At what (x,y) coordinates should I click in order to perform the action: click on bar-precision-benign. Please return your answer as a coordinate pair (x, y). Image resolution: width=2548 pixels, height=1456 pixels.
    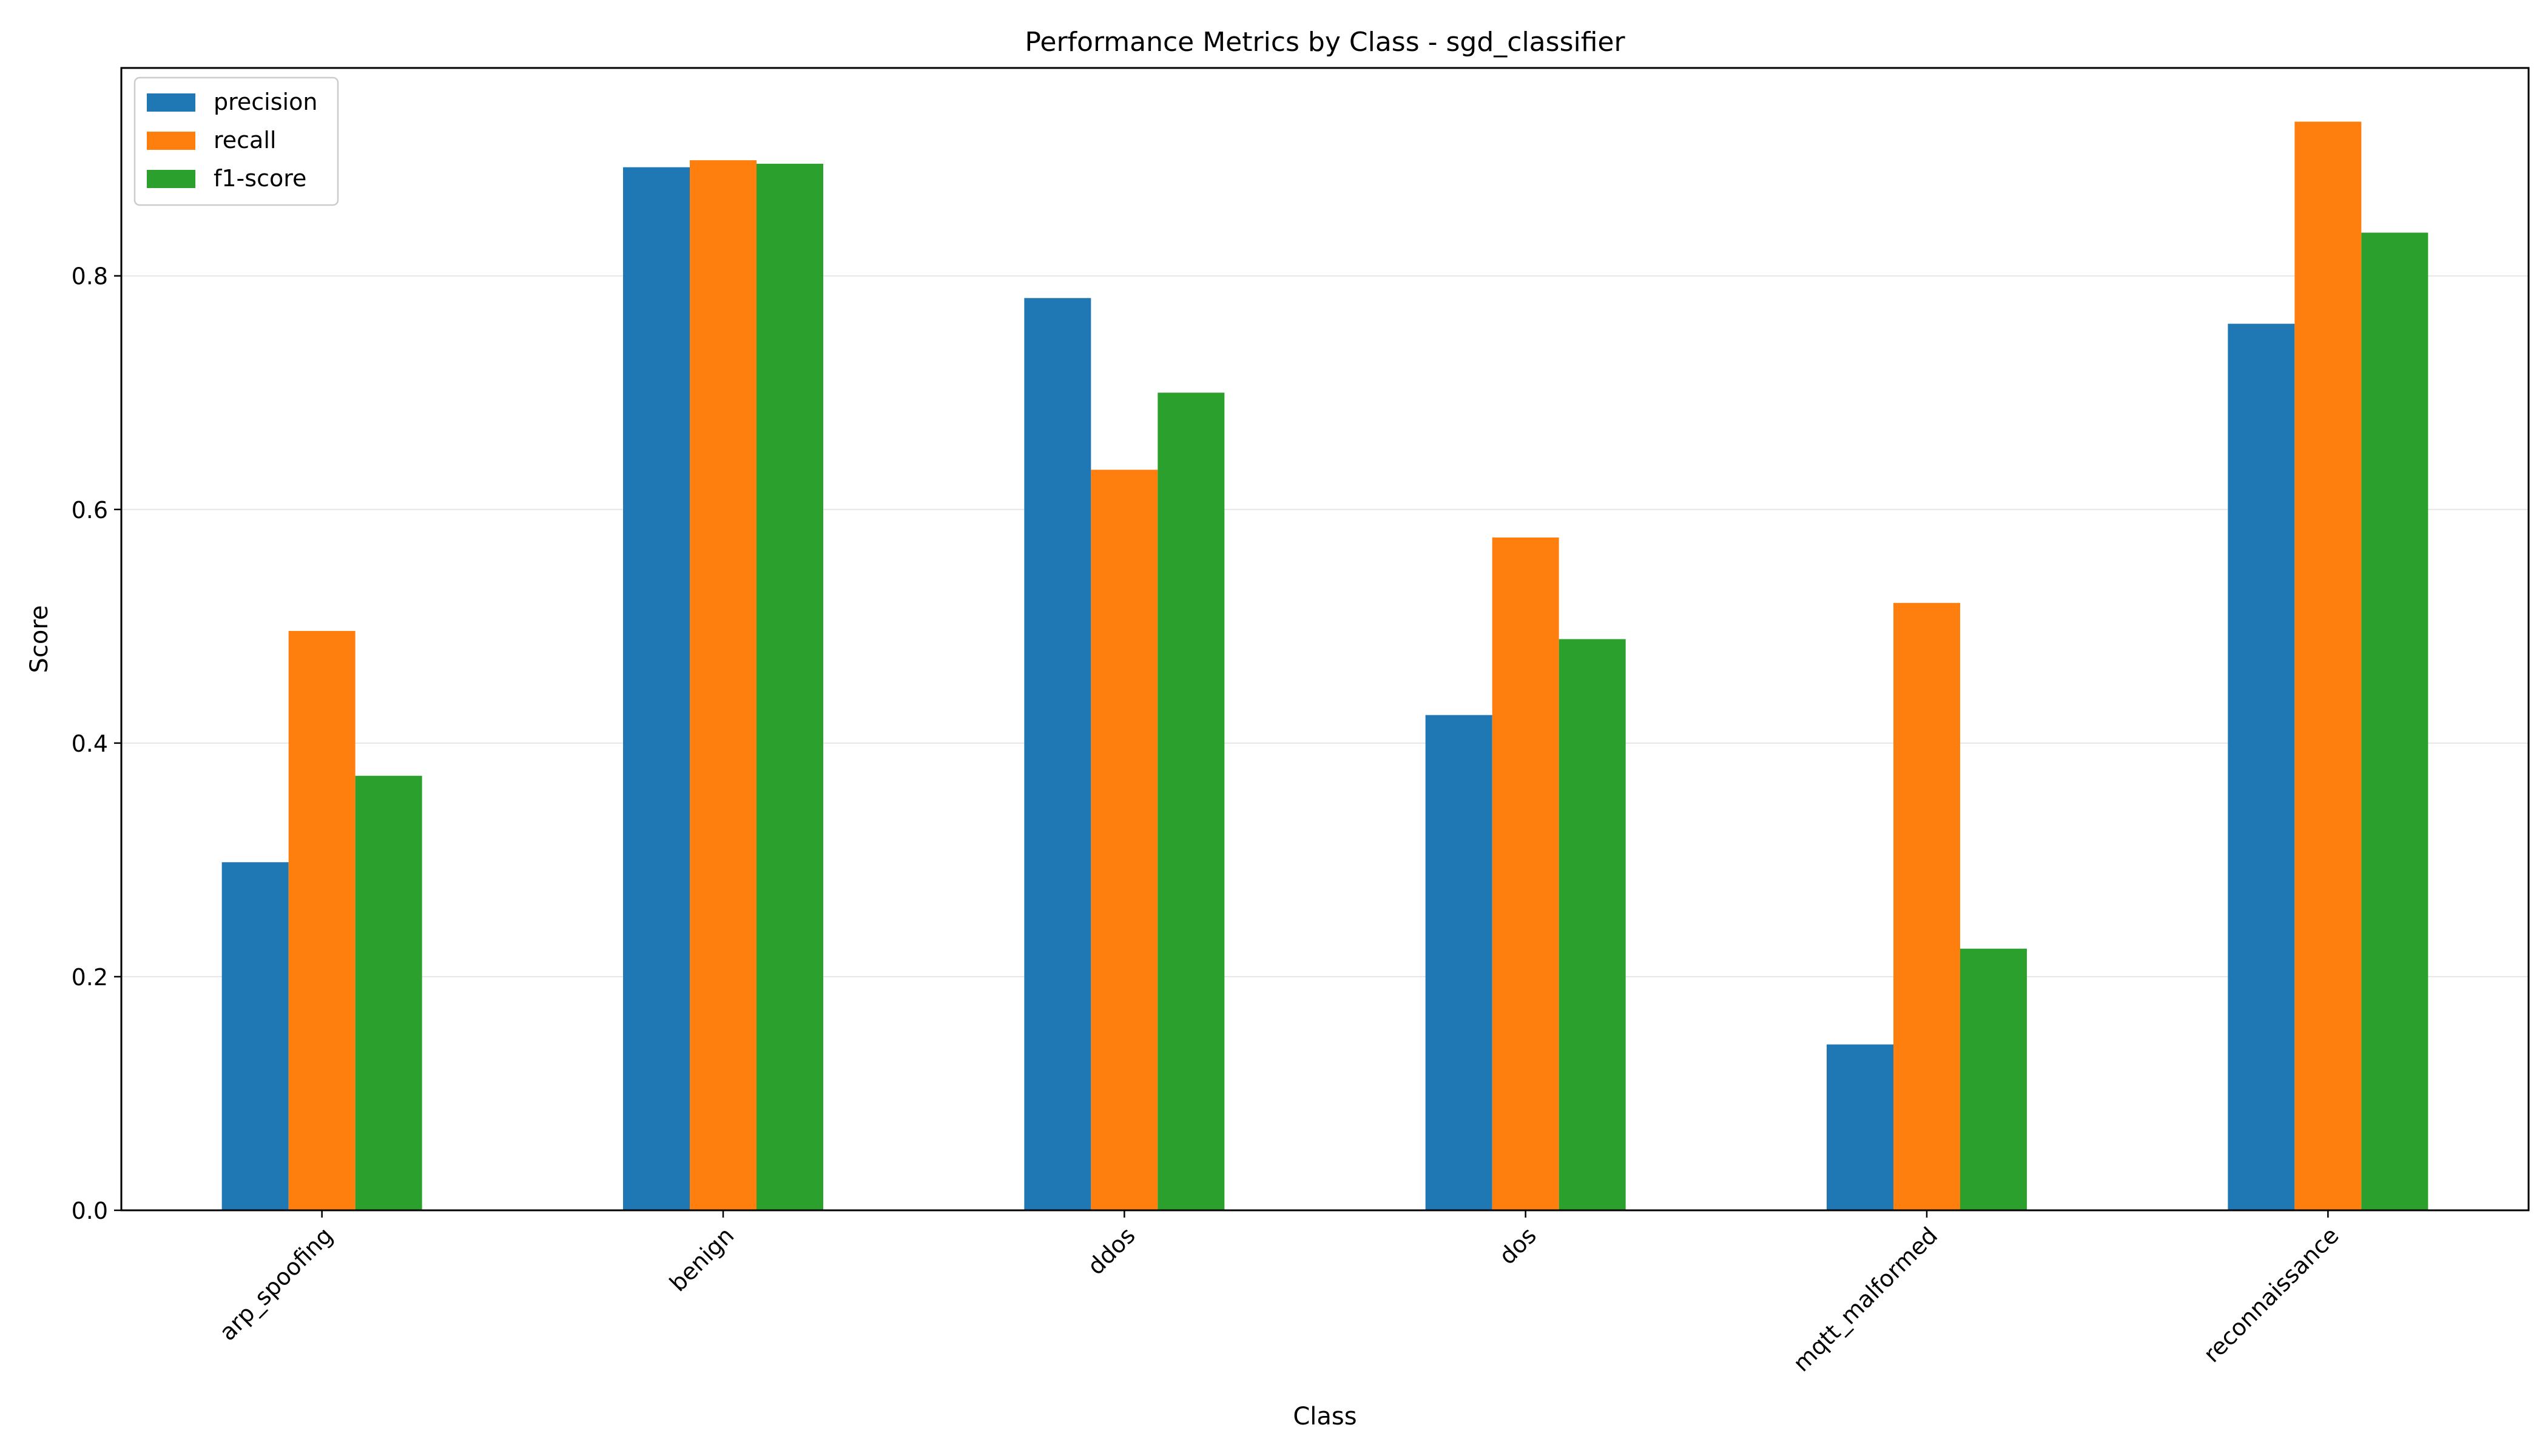
    Looking at the image, I should click on (656, 689).